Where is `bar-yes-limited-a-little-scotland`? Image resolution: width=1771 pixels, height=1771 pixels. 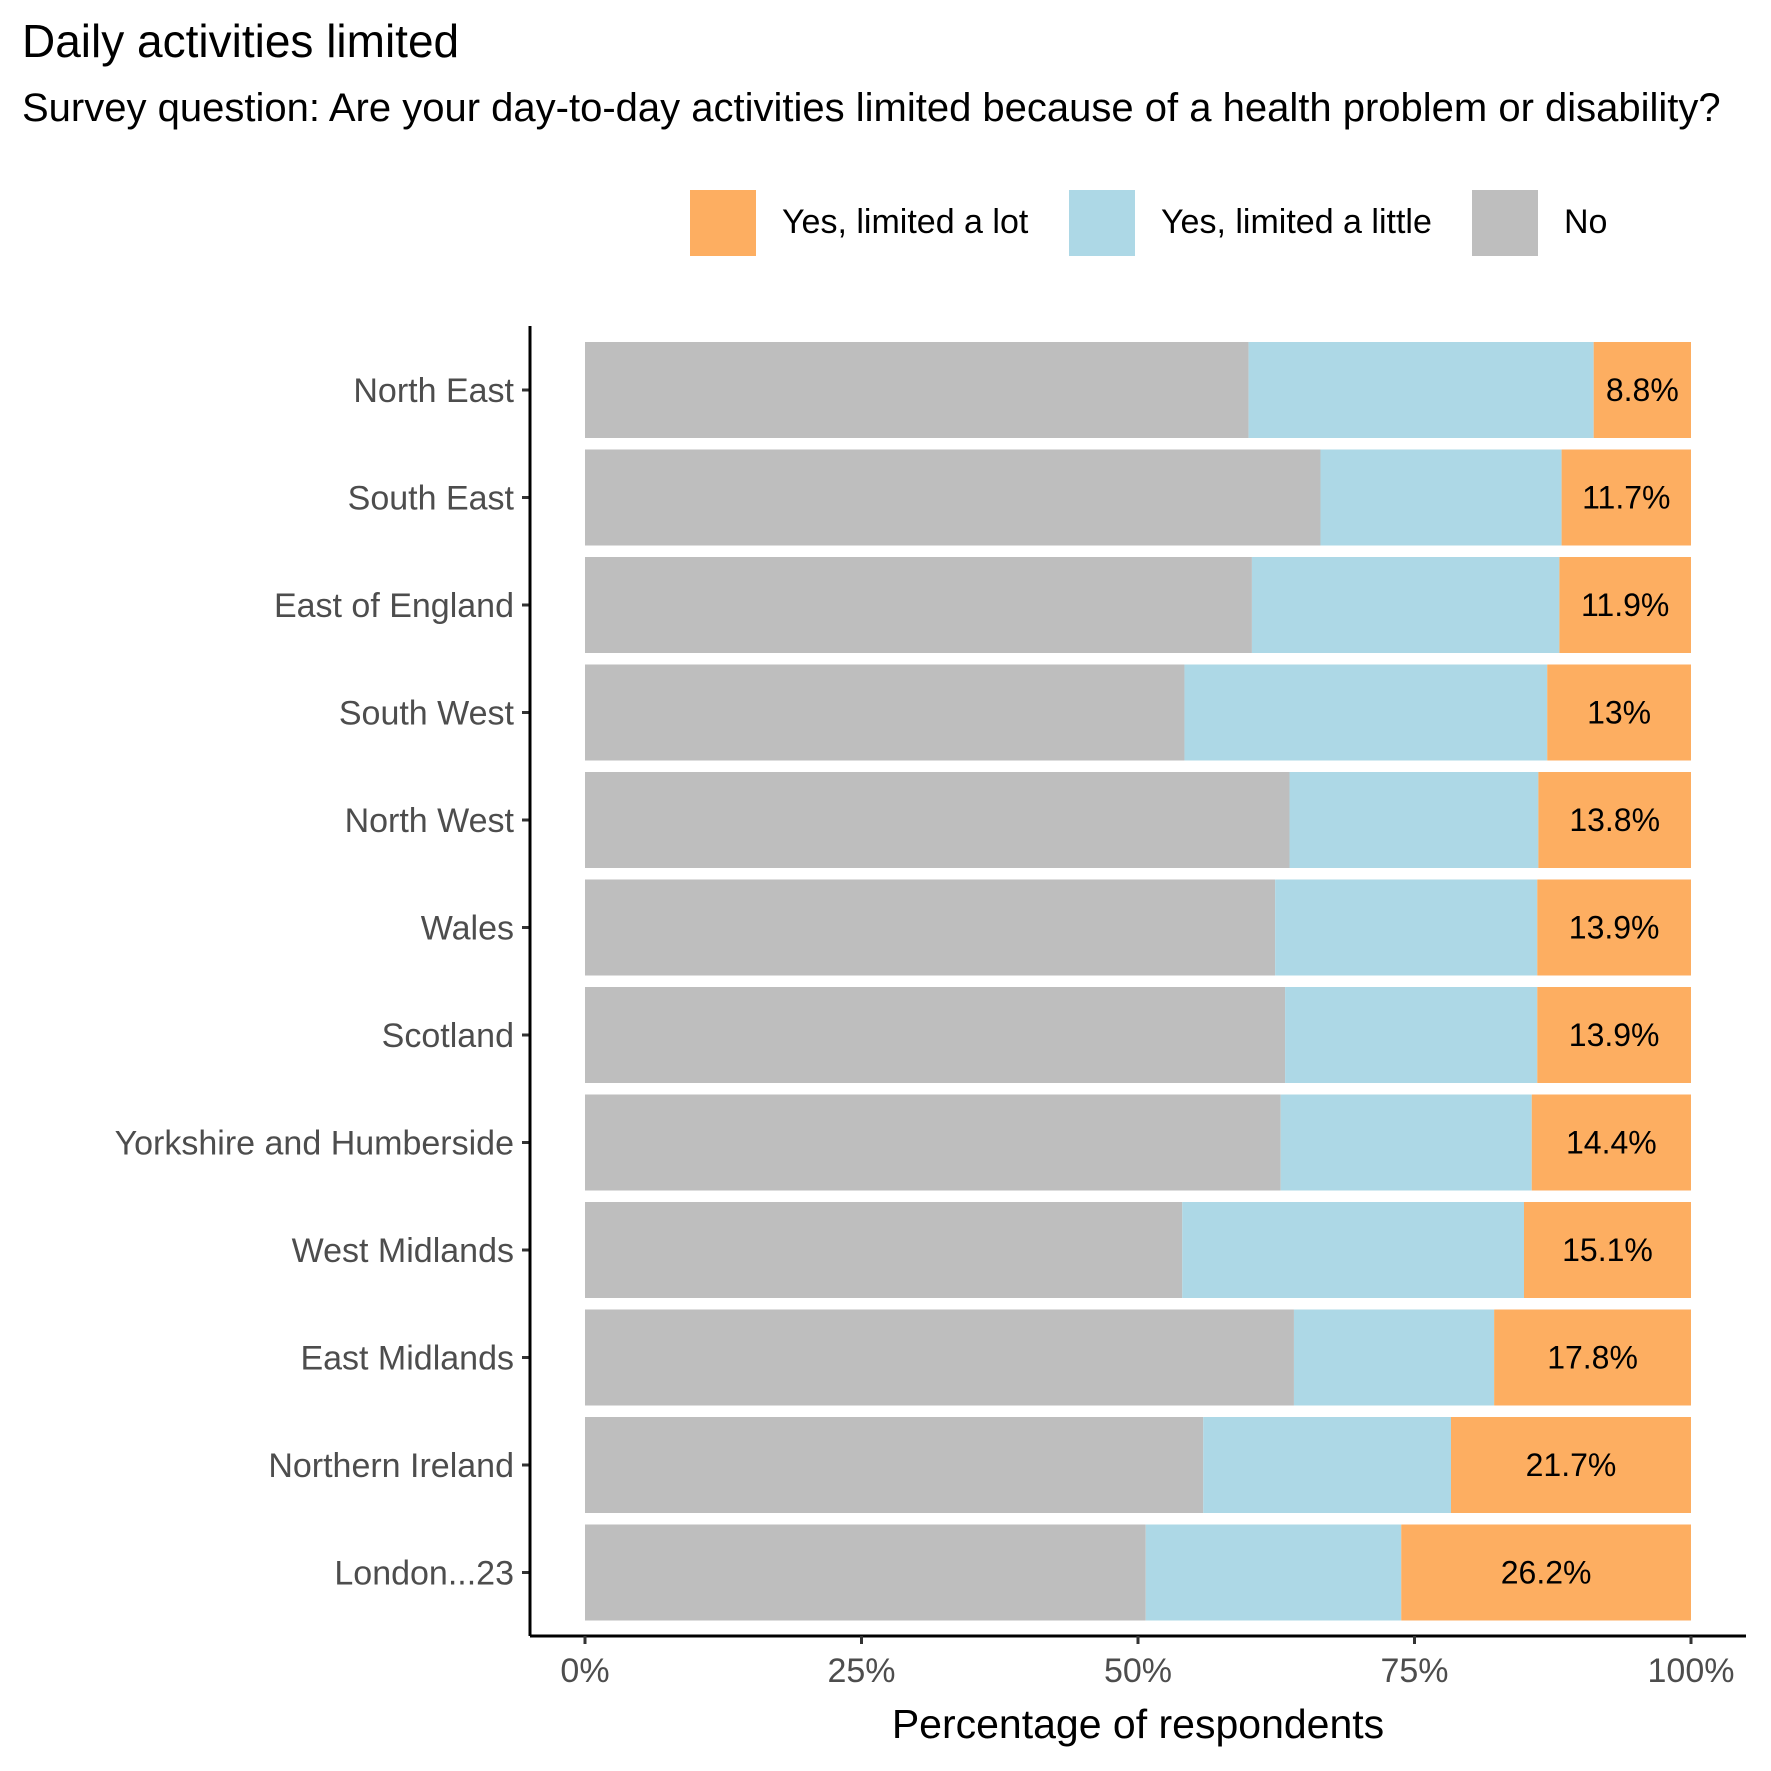
bar-yes-limited-a-little-scotland is located at coordinates (1411, 1035).